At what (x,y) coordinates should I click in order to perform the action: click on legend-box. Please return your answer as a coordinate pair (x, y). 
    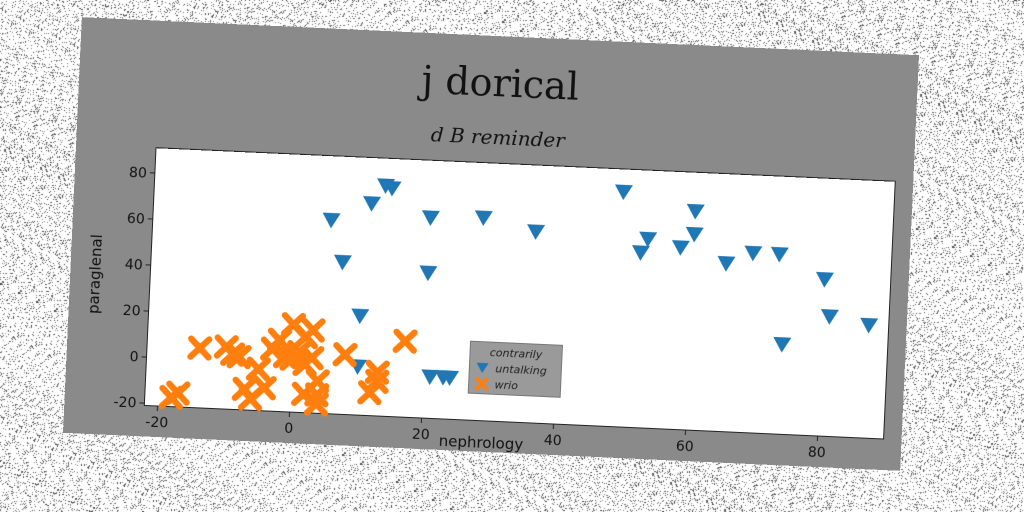
    Looking at the image, I should click on (515, 369).